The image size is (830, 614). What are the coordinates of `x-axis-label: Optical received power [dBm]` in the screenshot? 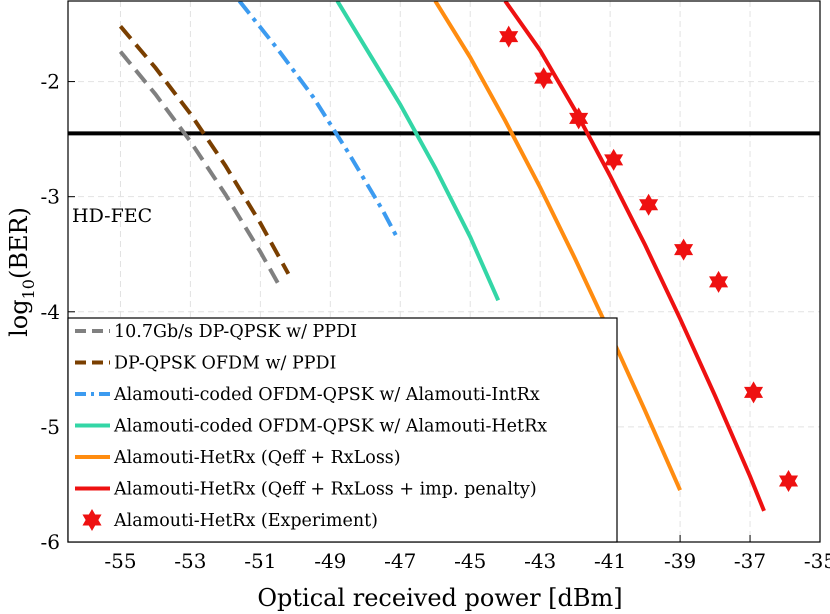 It's located at (439, 598).